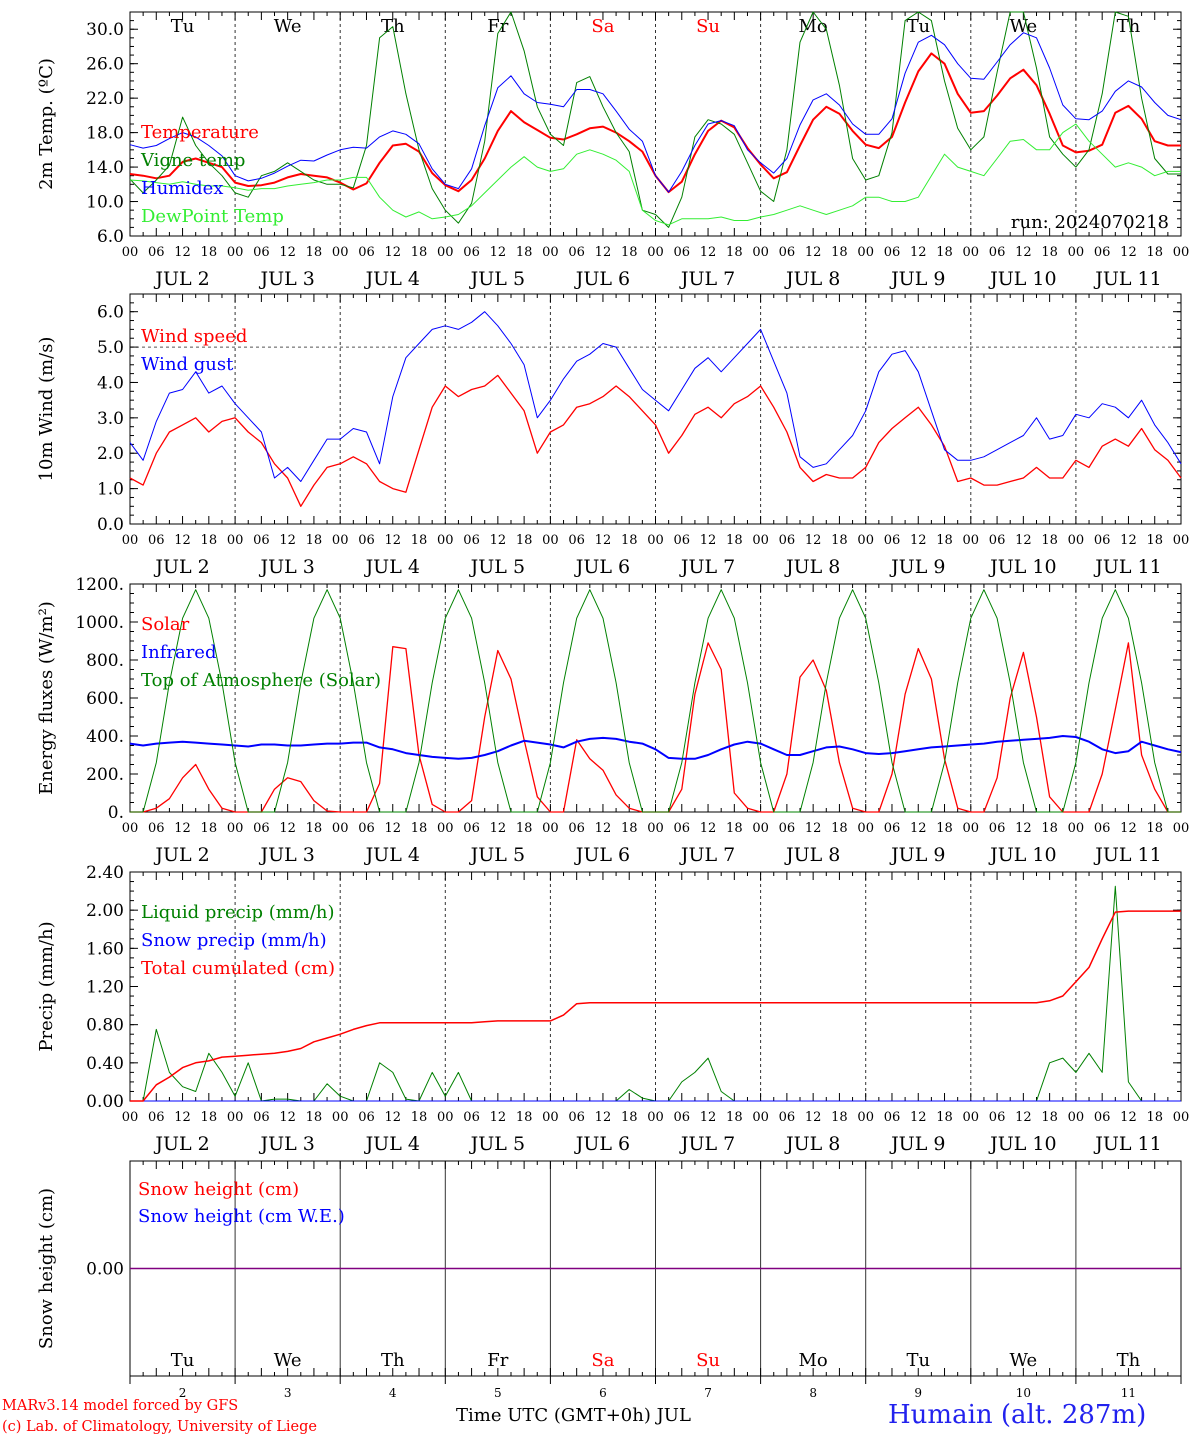  Describe the element at coordinates (655, 119) in the screenshot. I see `series-line-vigne-temp` at that location.